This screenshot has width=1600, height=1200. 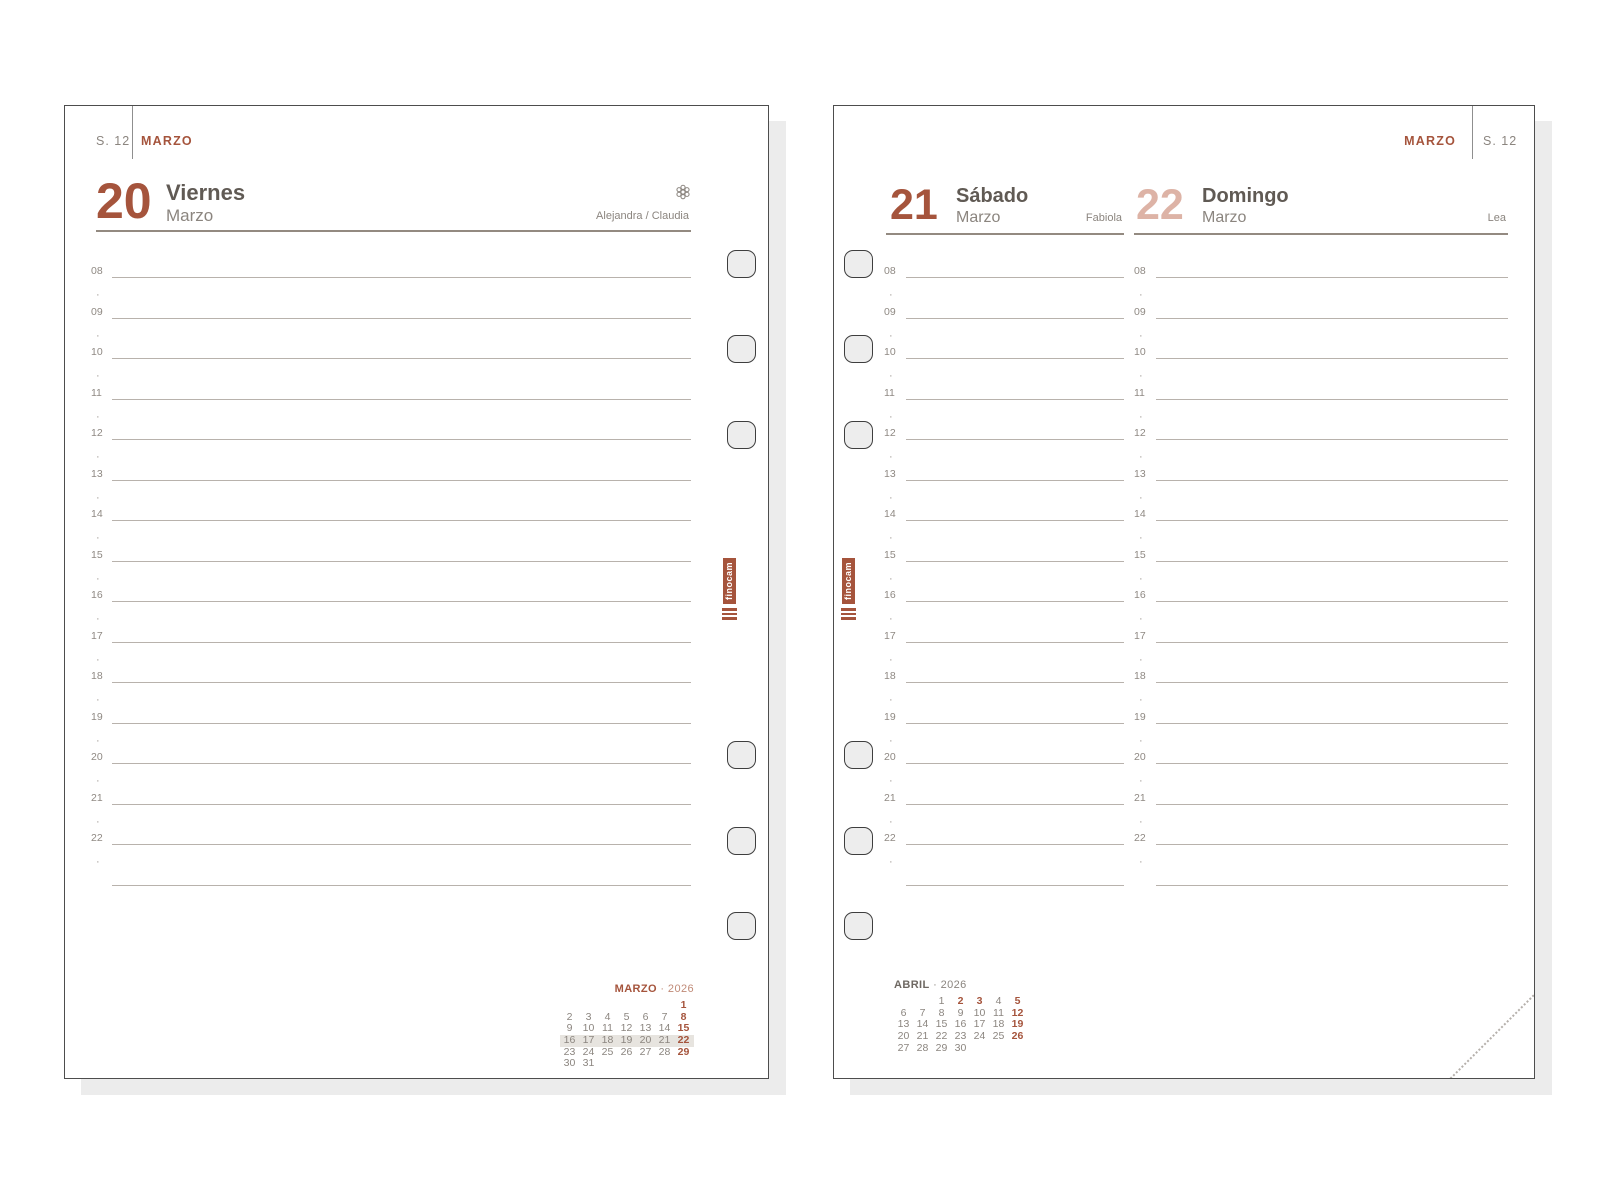 What do you see at coordinates (1472, 132) in the screenshot?
I see `week-month-divider` at bounding box center [1472, 132].